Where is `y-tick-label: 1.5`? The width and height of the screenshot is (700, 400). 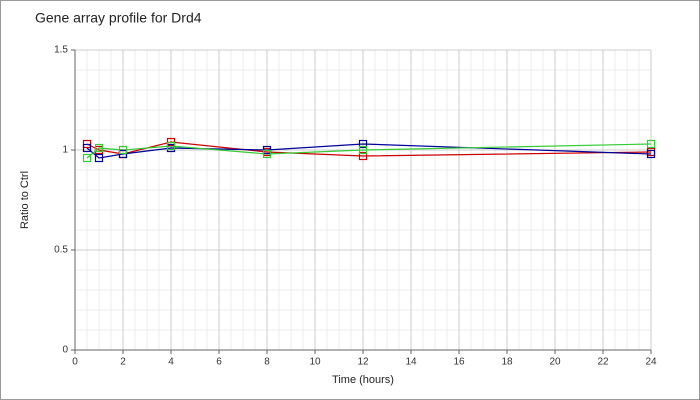 y-tick-label: 1.5 is located at coordinates (61, 50).